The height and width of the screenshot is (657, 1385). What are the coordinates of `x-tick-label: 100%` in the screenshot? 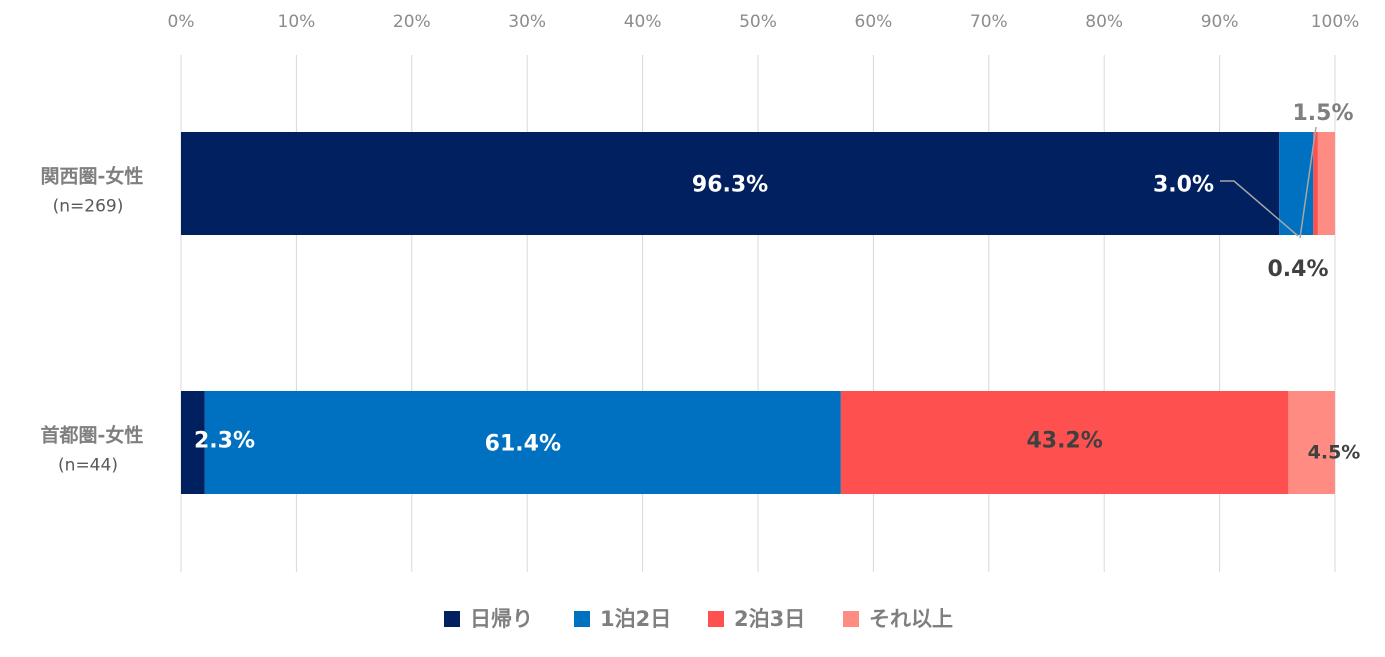 It's located at (1335, 22).